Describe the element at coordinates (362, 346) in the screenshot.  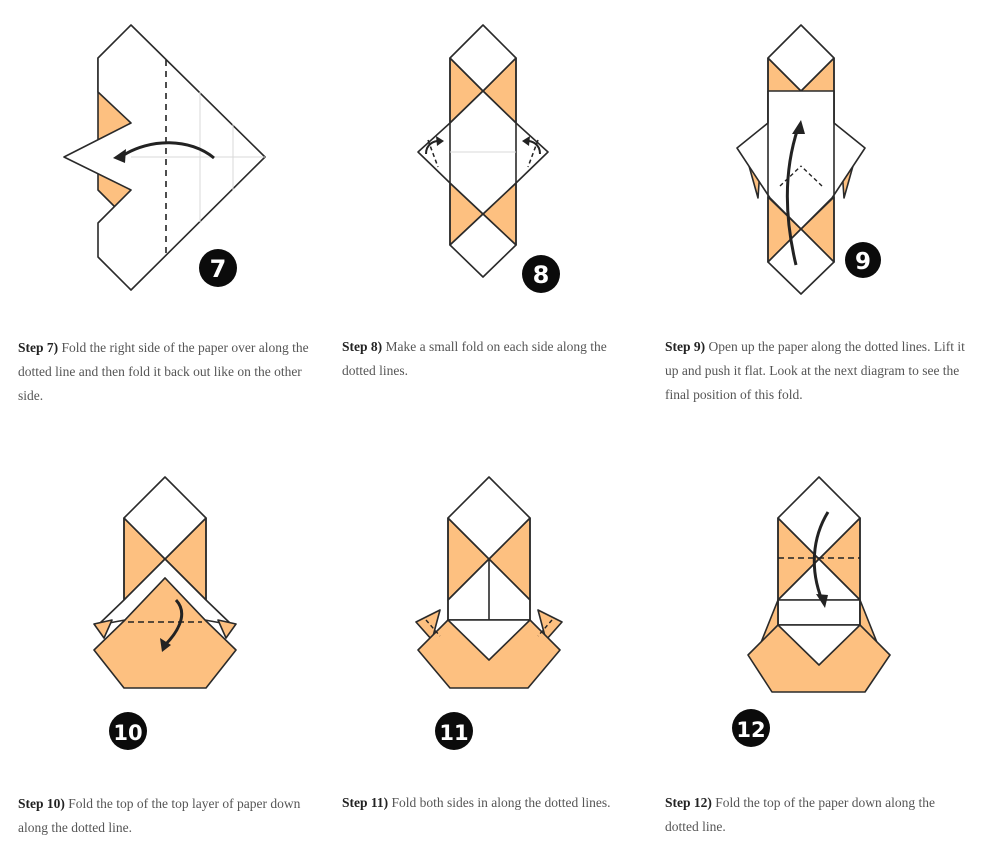
I see `step-8-label: Step 8)` at that location.